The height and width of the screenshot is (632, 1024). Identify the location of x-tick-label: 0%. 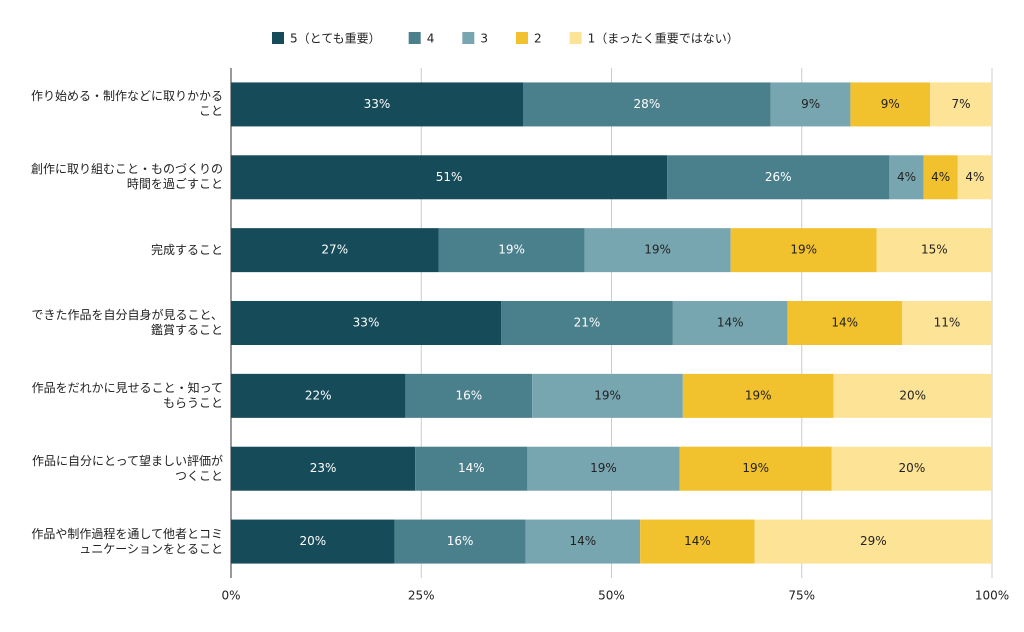
(230, 596).